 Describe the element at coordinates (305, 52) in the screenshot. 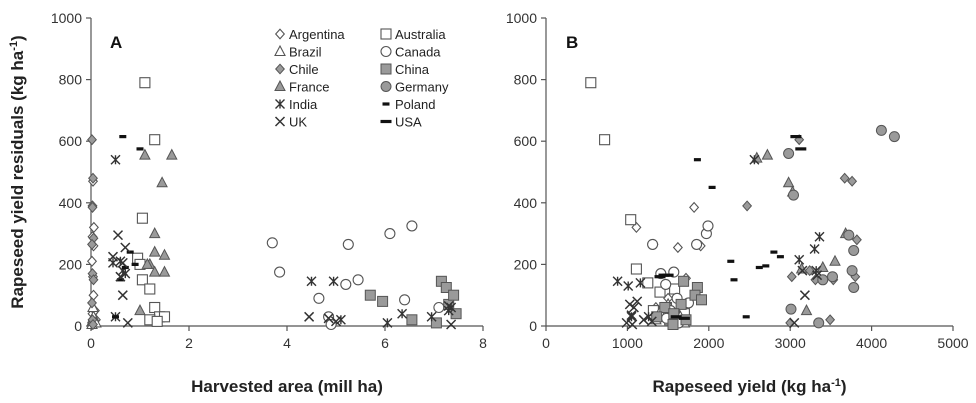

I see `legend-label-brazil: Brazil` at that location.